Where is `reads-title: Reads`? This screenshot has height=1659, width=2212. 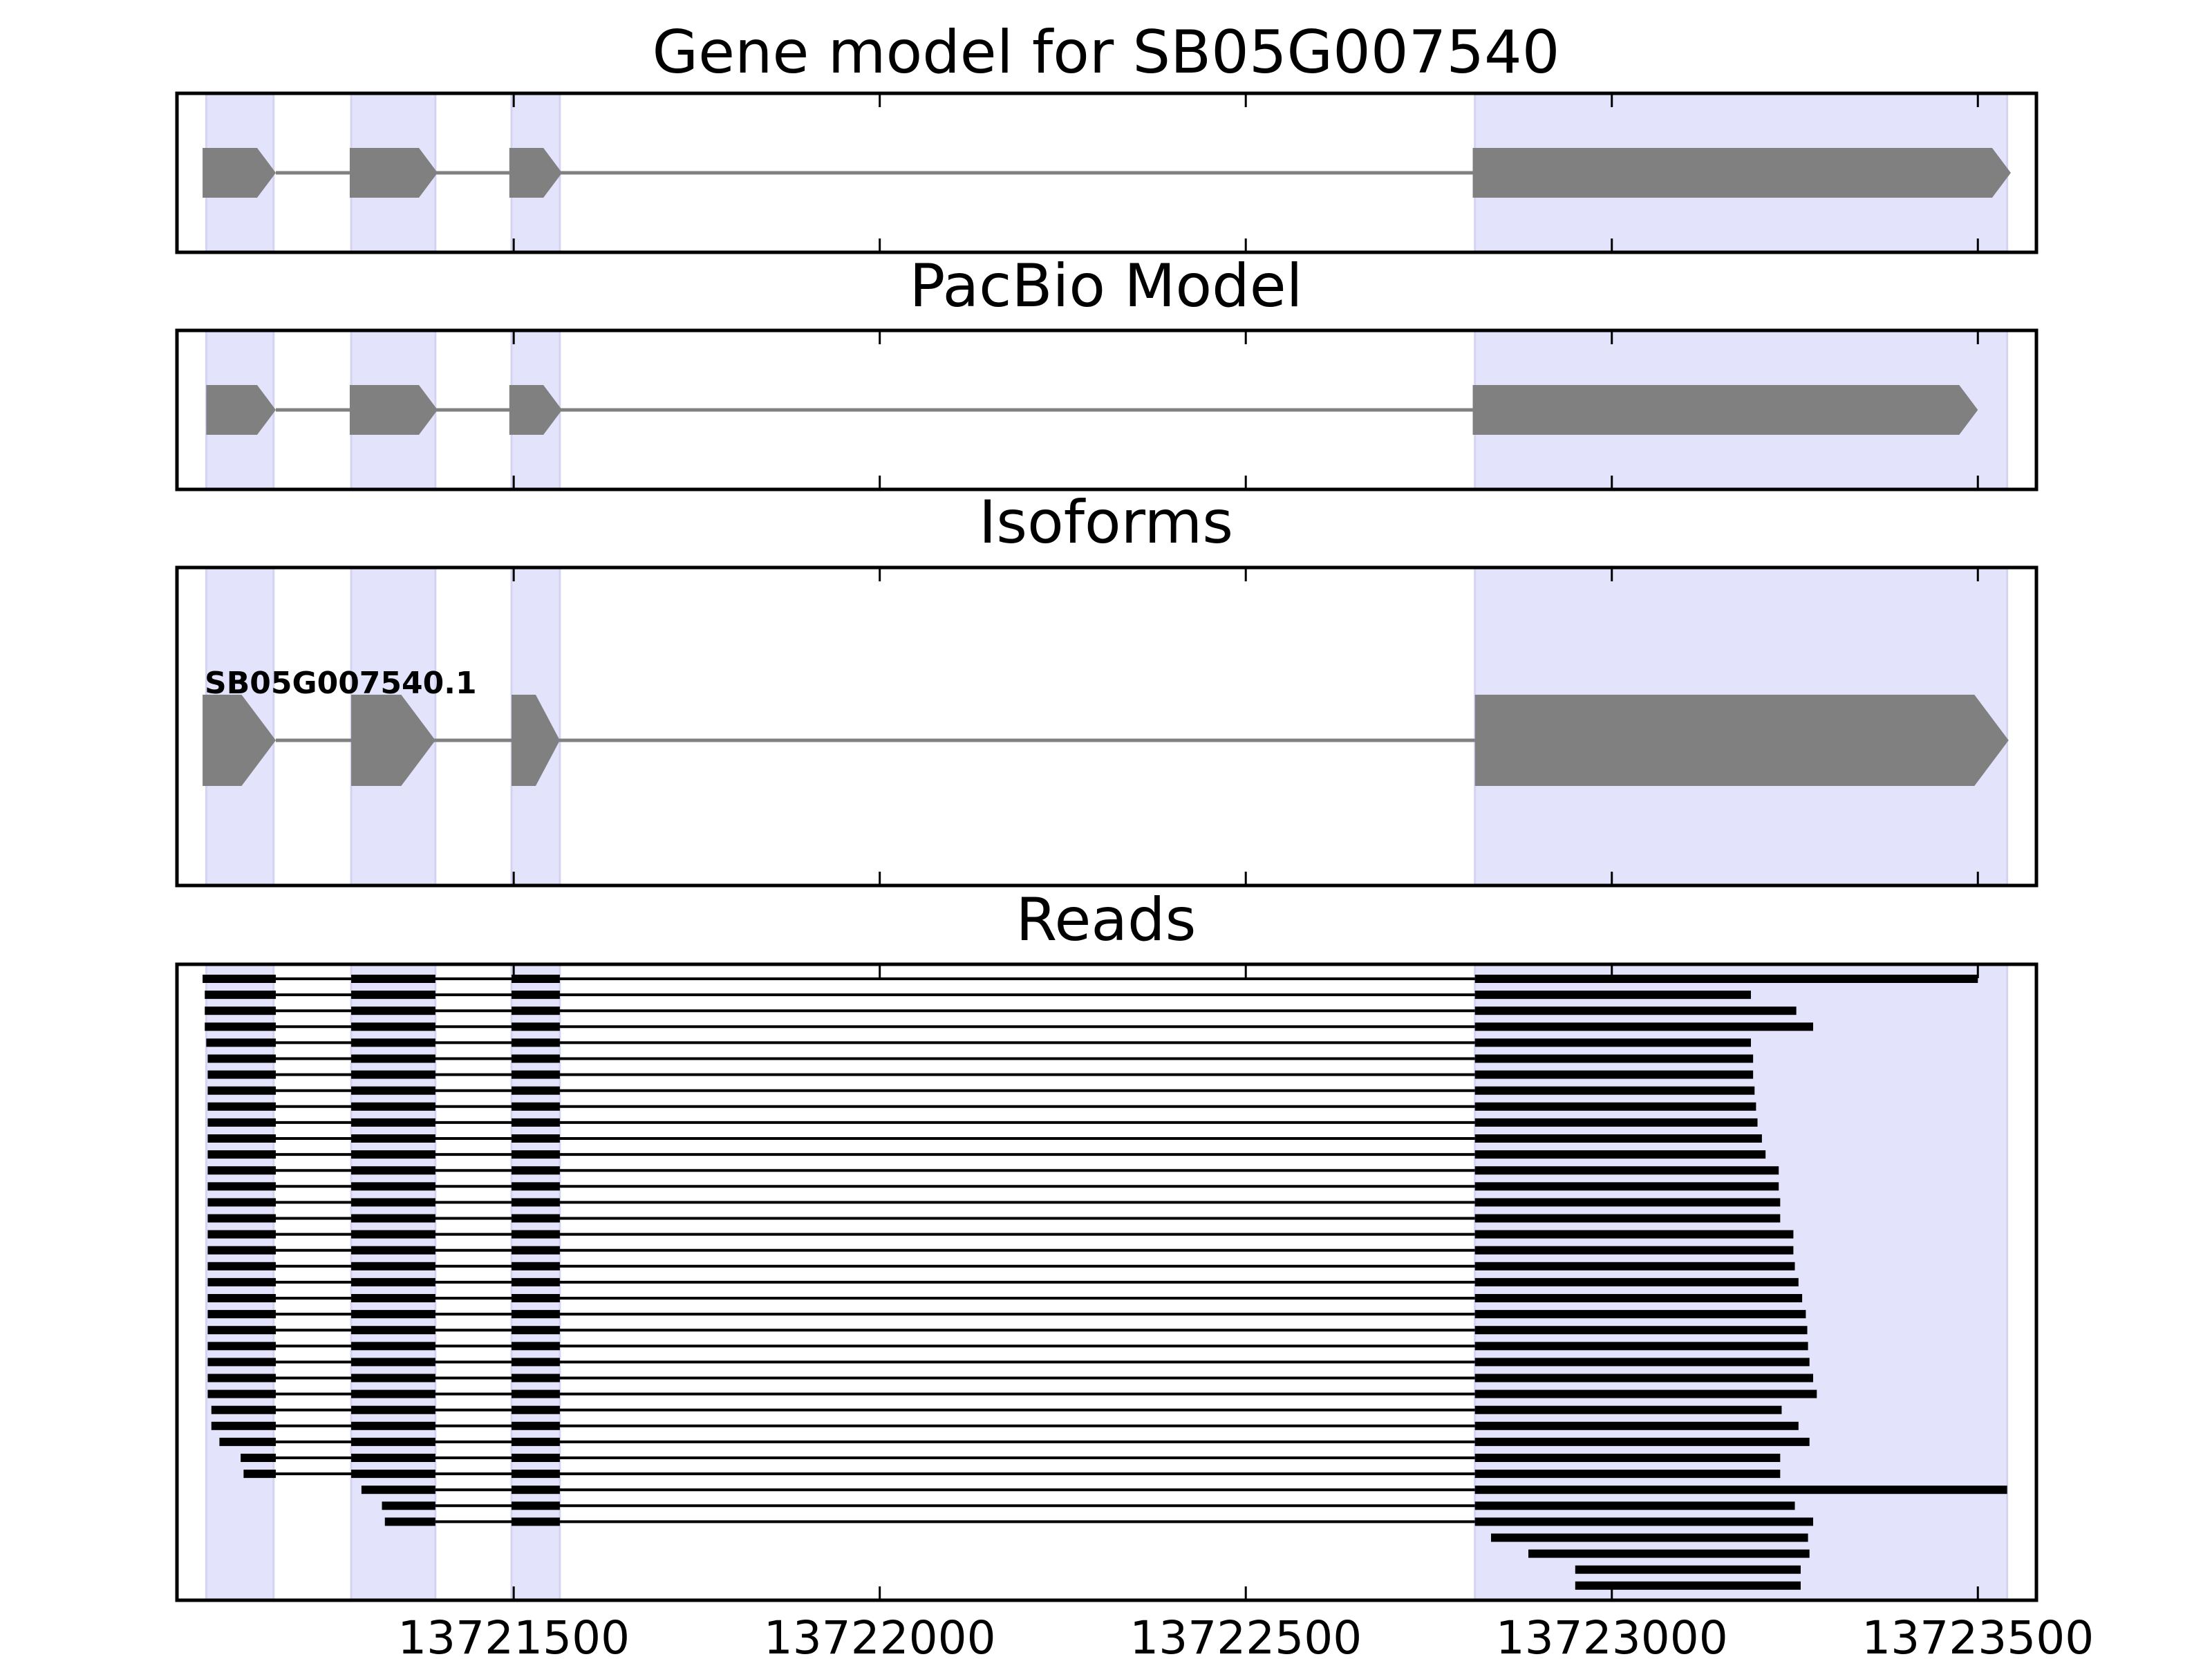 reads-title: Reads is located at coordinates (1106, 920).